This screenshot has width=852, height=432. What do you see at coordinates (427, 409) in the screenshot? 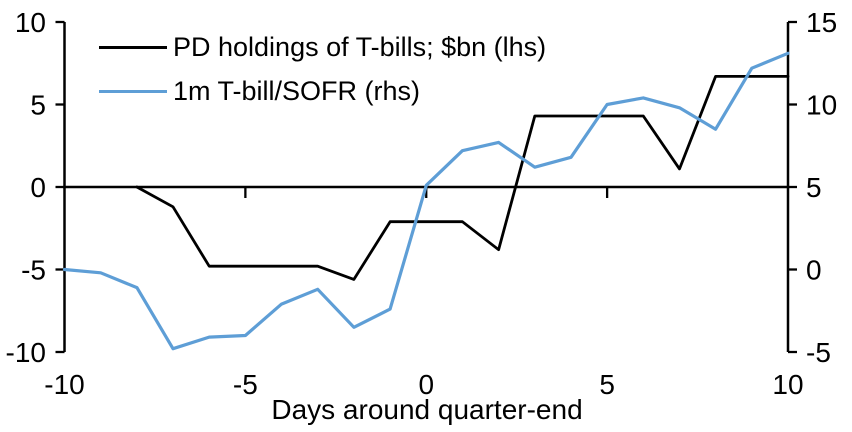
I see `x-axis-title: Days around quarter-end` at bounding box center [427, 409].